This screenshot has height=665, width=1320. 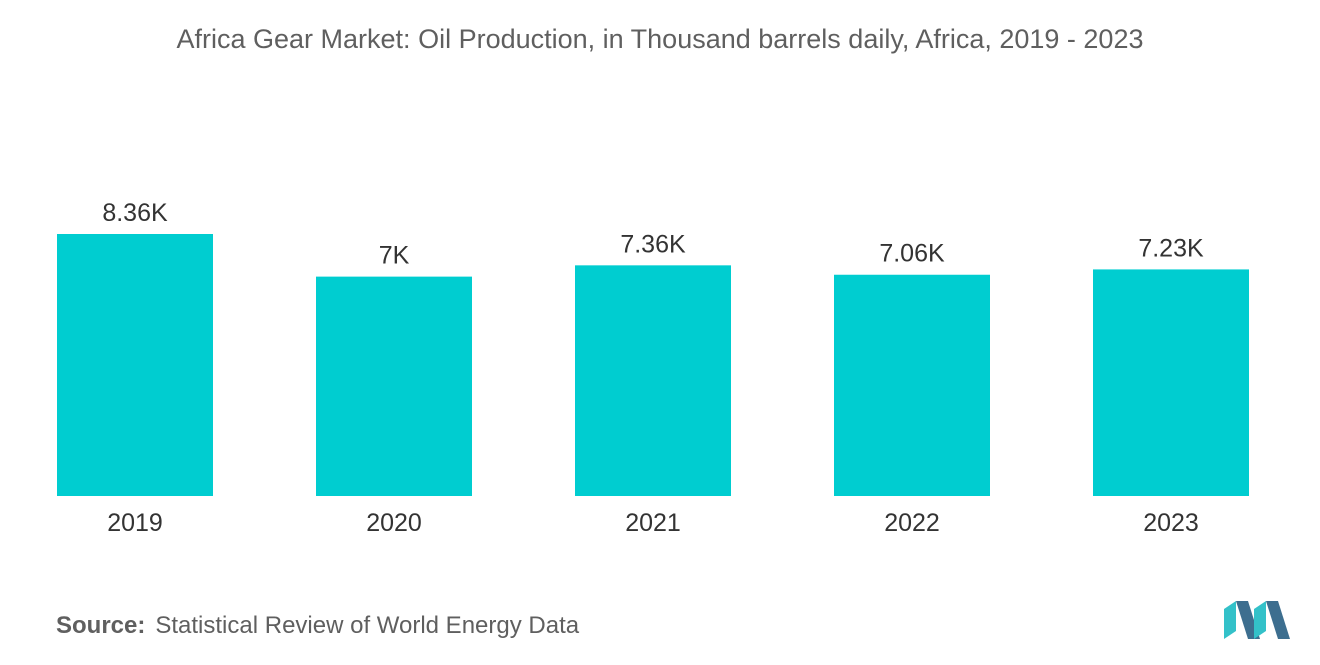 What do you see at coordinates (394, 523) in the screenshot?
I see `x-tick-label-2020: 2020` at bounding box center [394, 523].